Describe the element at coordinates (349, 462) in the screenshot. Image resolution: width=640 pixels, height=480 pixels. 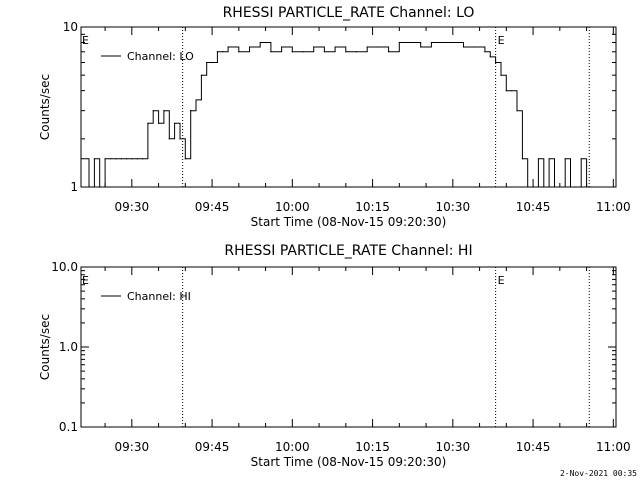
I see `x-axis-label: Start Time (08-Nov-15 09:20:30)` at that location.